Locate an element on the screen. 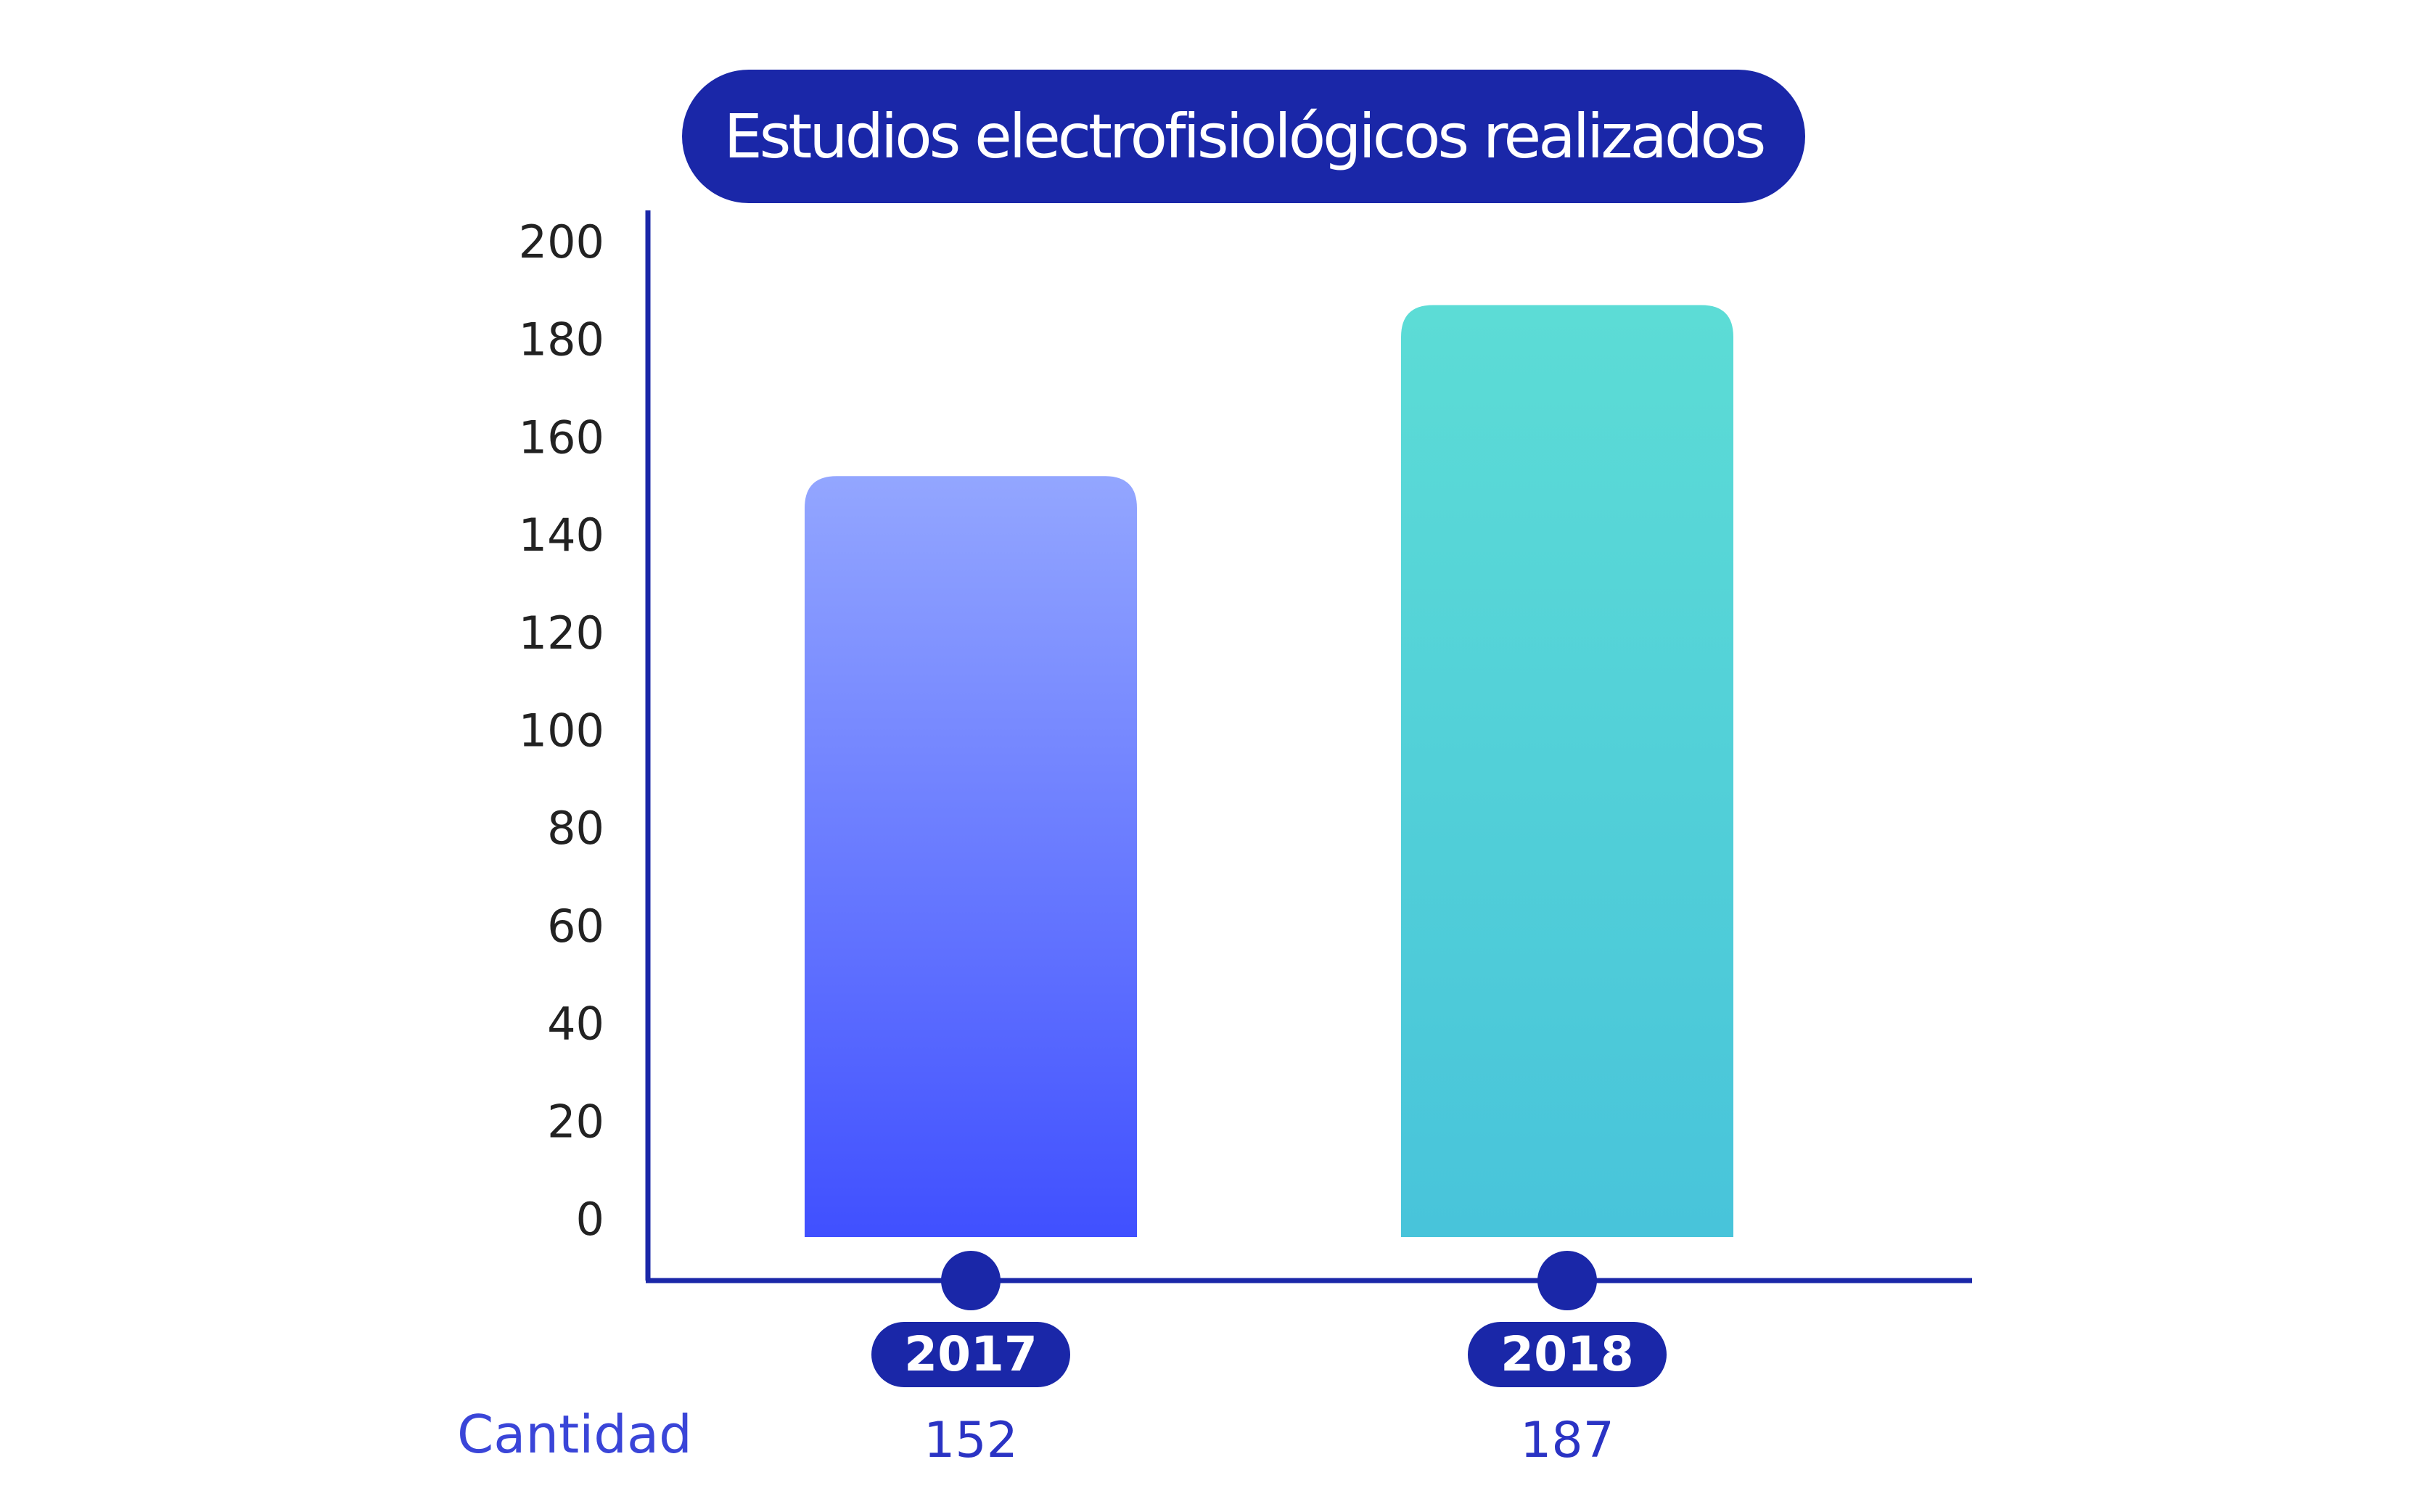 This screenshot has width=2419, height=1512. x-axis-marker-2017 is located at coordinates (971, 1280).